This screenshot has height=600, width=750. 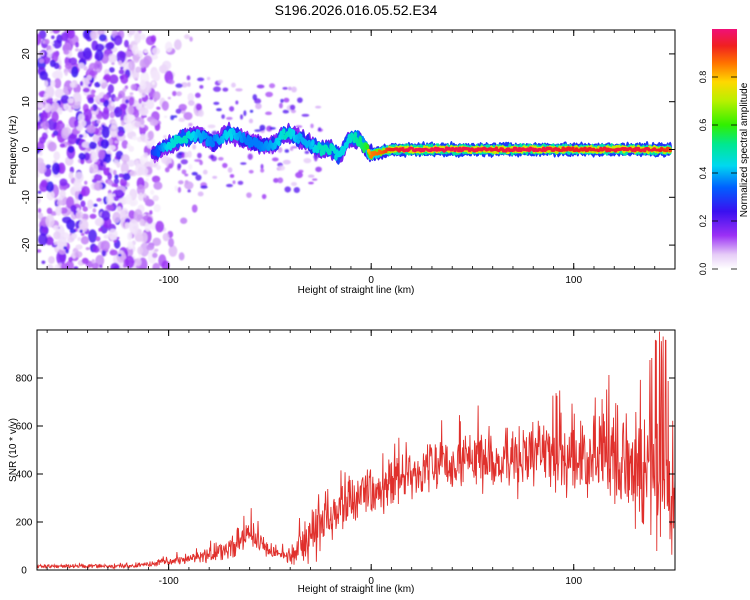 I want to click on snr-xtick-label: 100, so click(x=573, y=581).